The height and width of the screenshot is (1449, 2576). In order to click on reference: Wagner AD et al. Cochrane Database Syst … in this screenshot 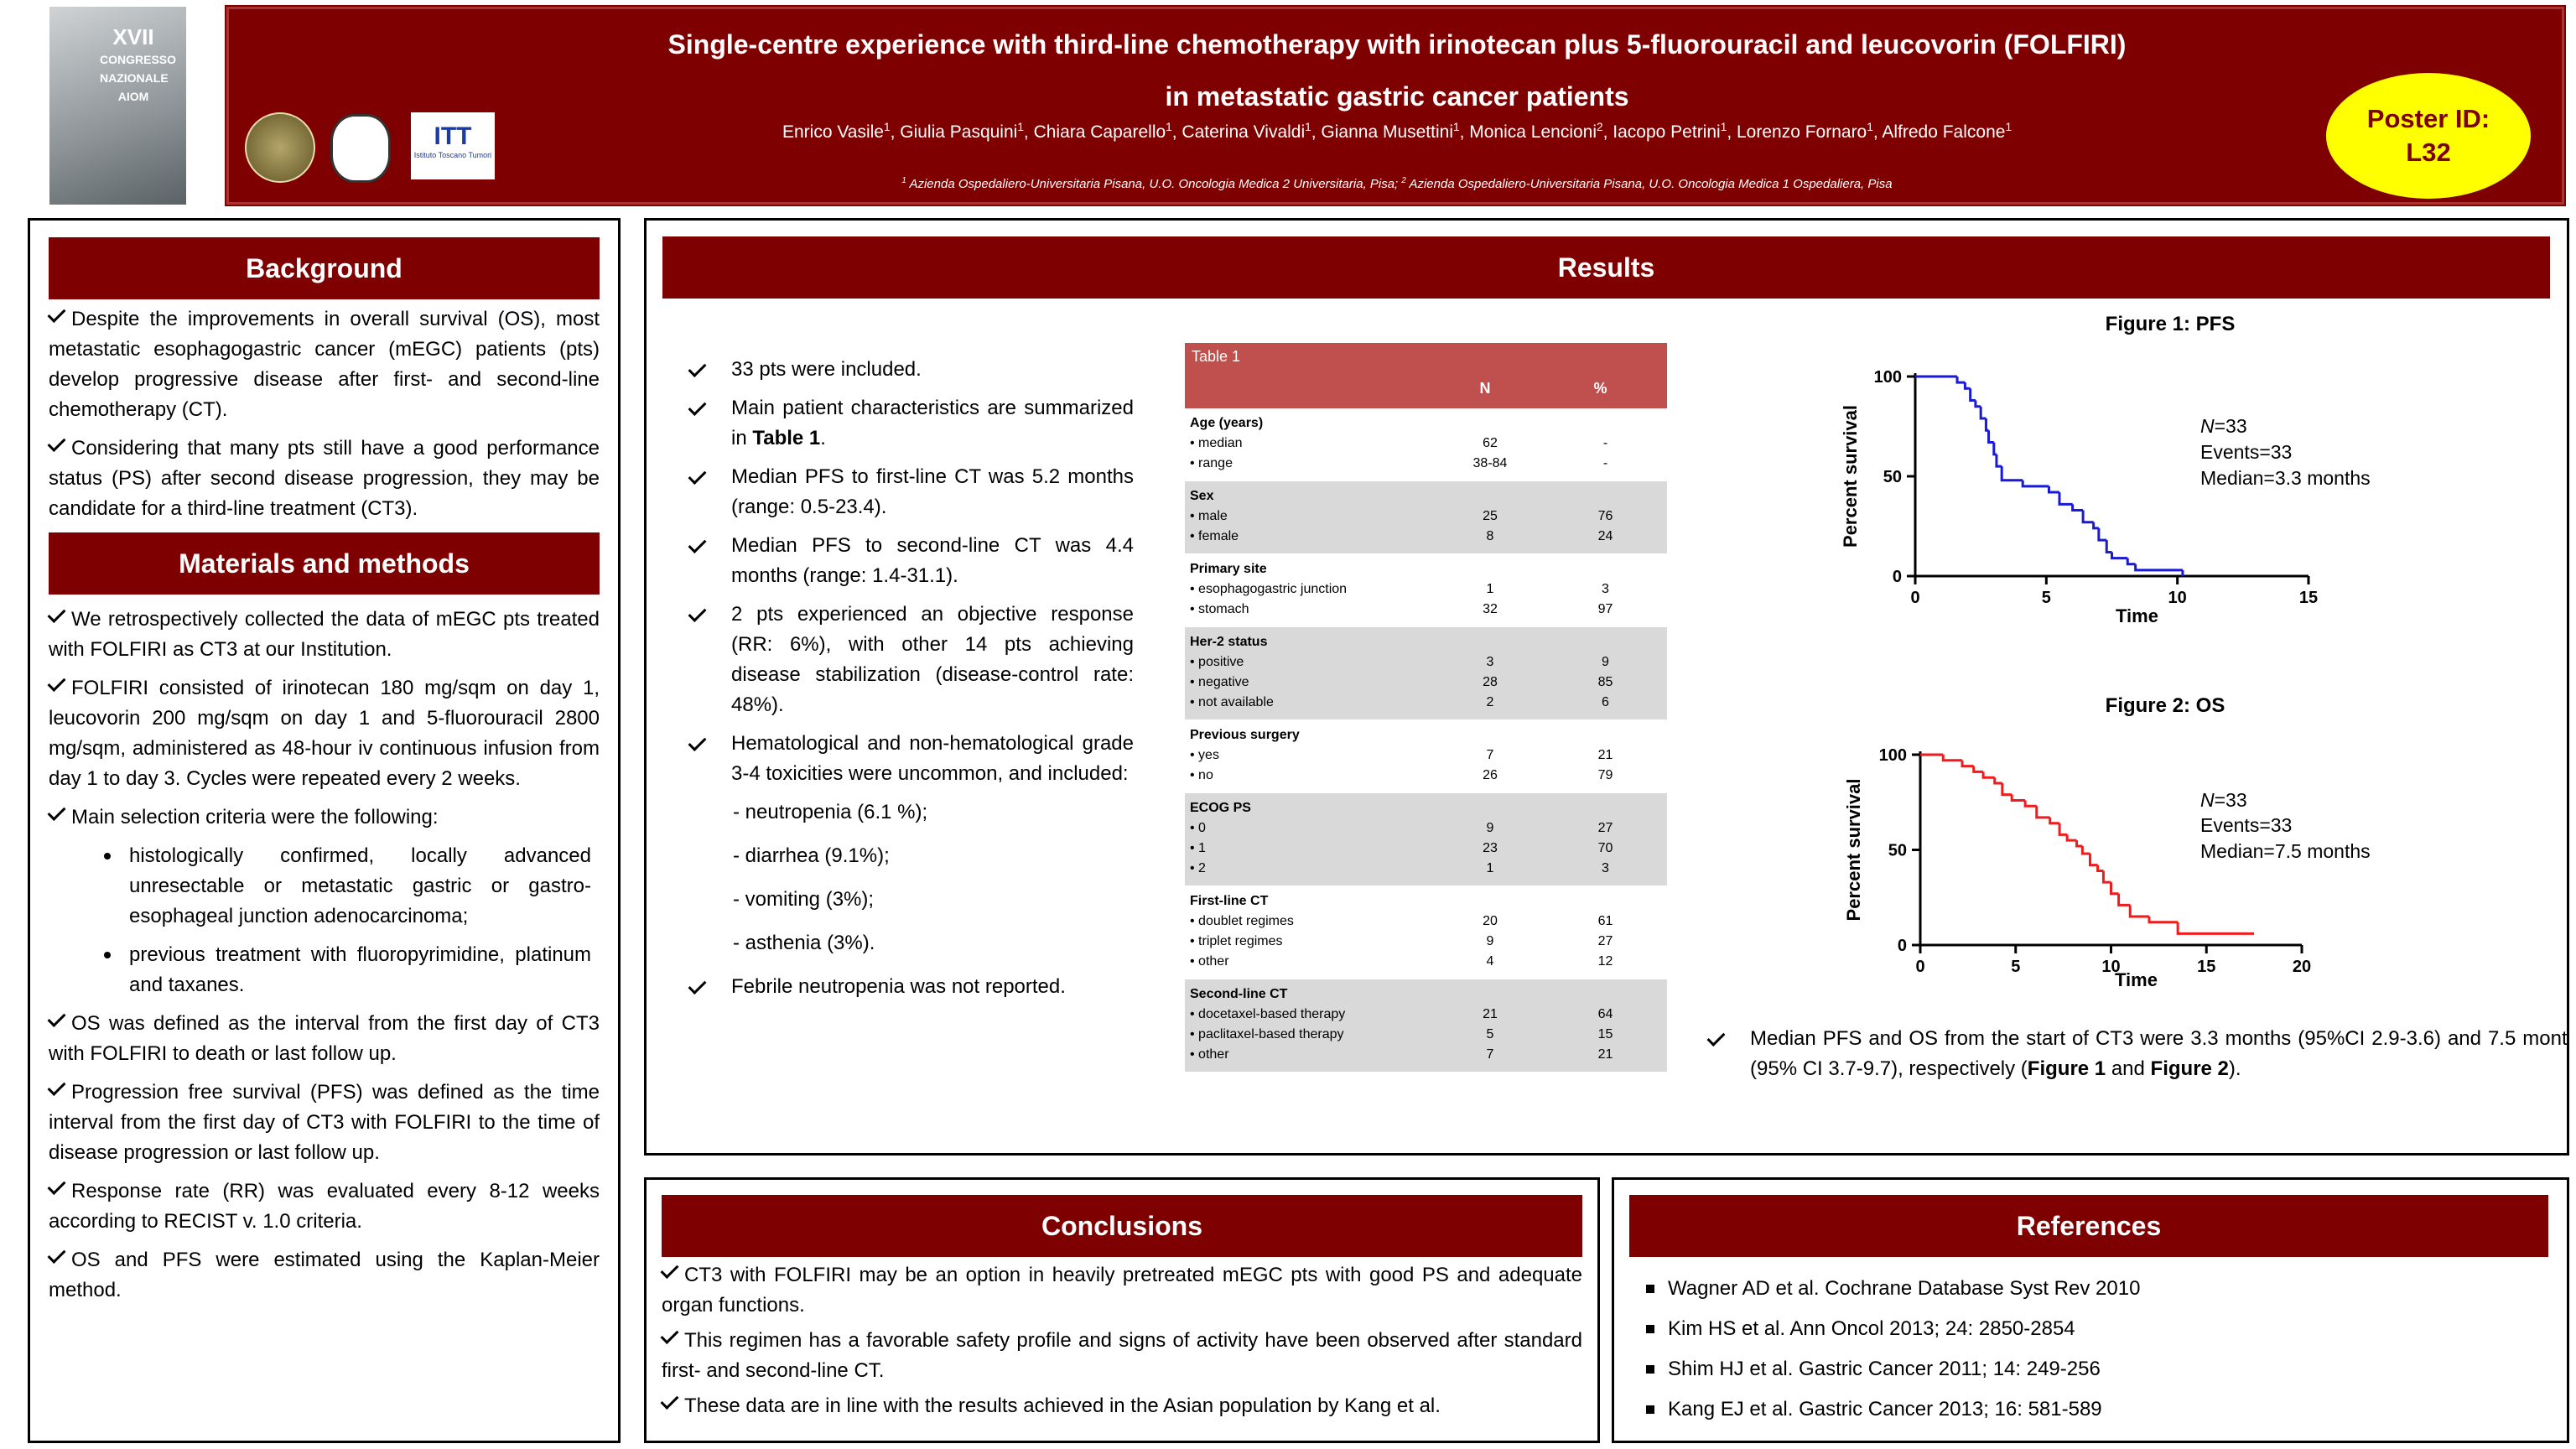, I will do `click(2095, 1289)`.